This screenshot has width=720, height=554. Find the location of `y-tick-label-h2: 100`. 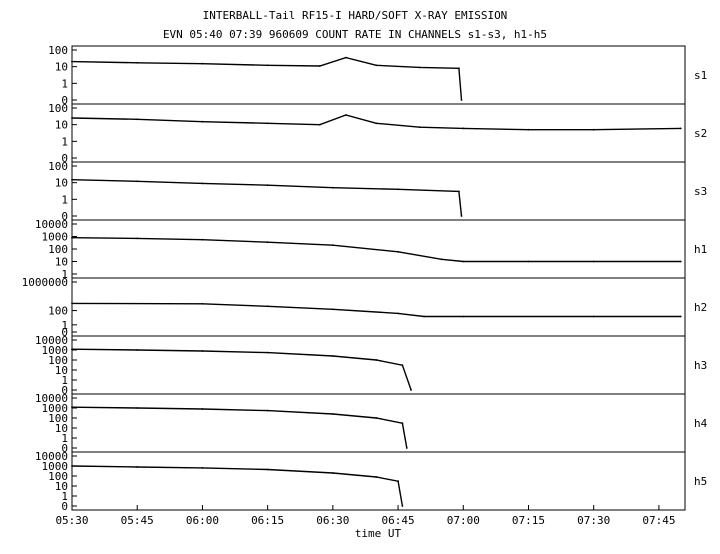

y-tick-label-h2: 100 is located at coordinates (58, 311).